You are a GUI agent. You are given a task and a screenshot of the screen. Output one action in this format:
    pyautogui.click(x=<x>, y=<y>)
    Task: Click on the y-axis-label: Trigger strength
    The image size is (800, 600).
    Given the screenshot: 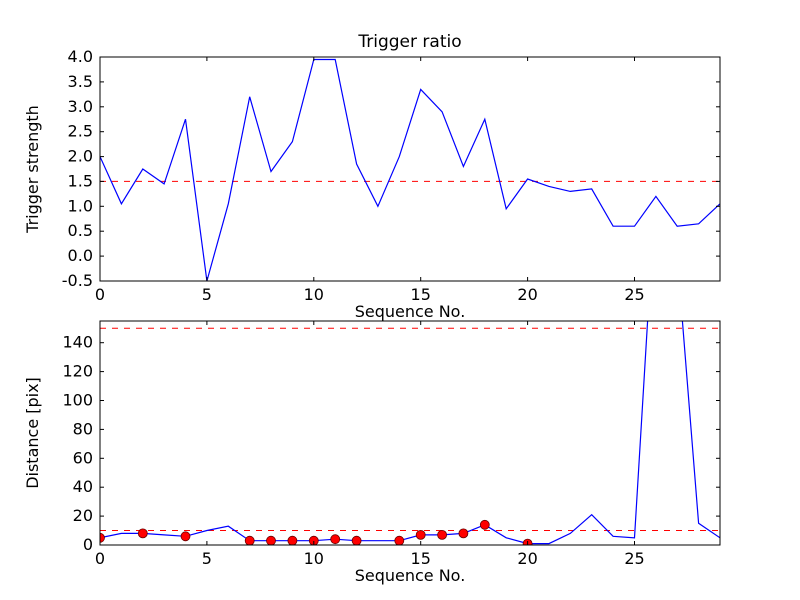 What is the action you would take?
    pyautogui.click(x=32, y=169)
    